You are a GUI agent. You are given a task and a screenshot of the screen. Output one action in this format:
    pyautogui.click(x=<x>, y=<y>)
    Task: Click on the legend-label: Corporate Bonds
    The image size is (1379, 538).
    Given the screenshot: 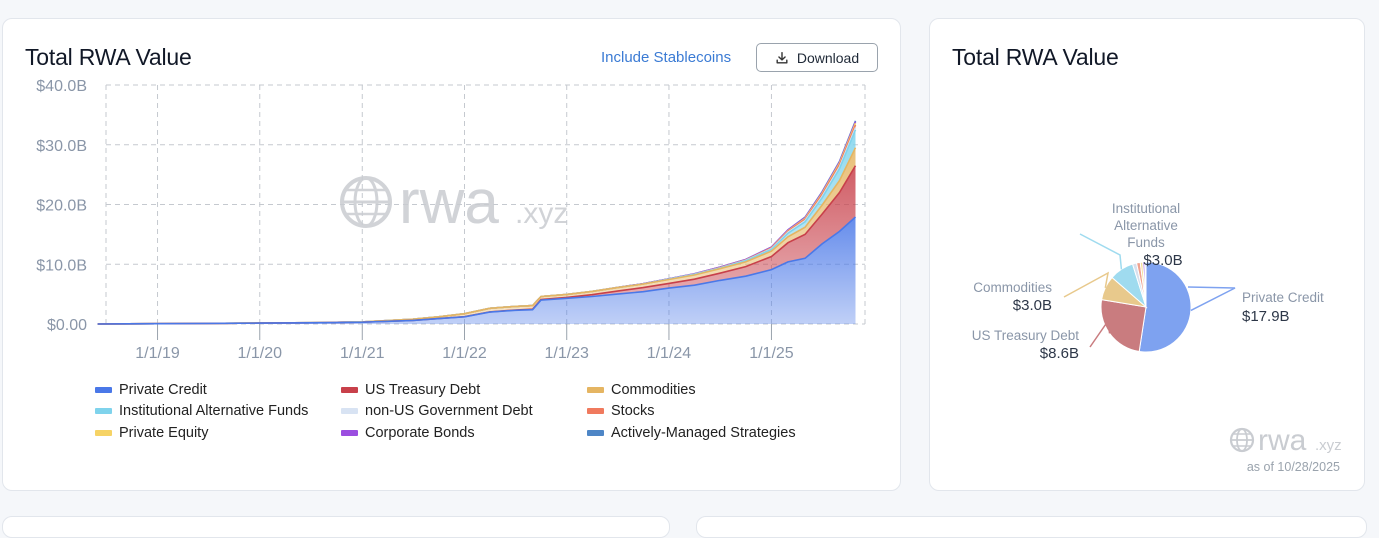 What is the action you would take?
    pyautogui.click(x=420, y=432)
    